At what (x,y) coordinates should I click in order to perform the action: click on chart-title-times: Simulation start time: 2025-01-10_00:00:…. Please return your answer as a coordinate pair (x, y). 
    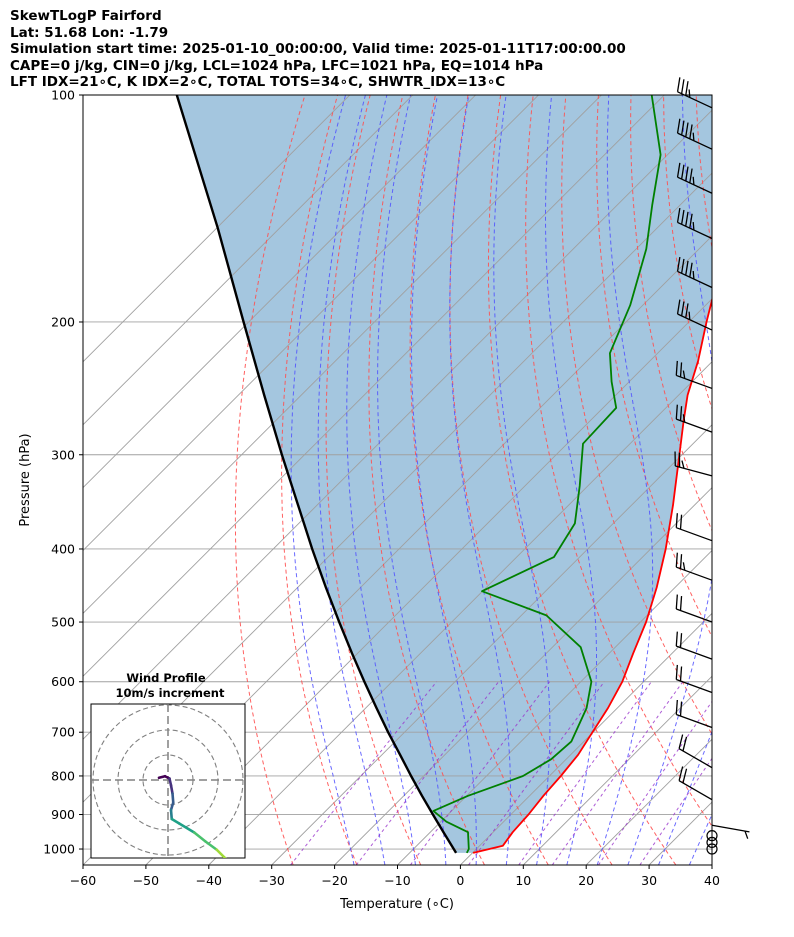
    Looking at the image, I should click on (318, 49).